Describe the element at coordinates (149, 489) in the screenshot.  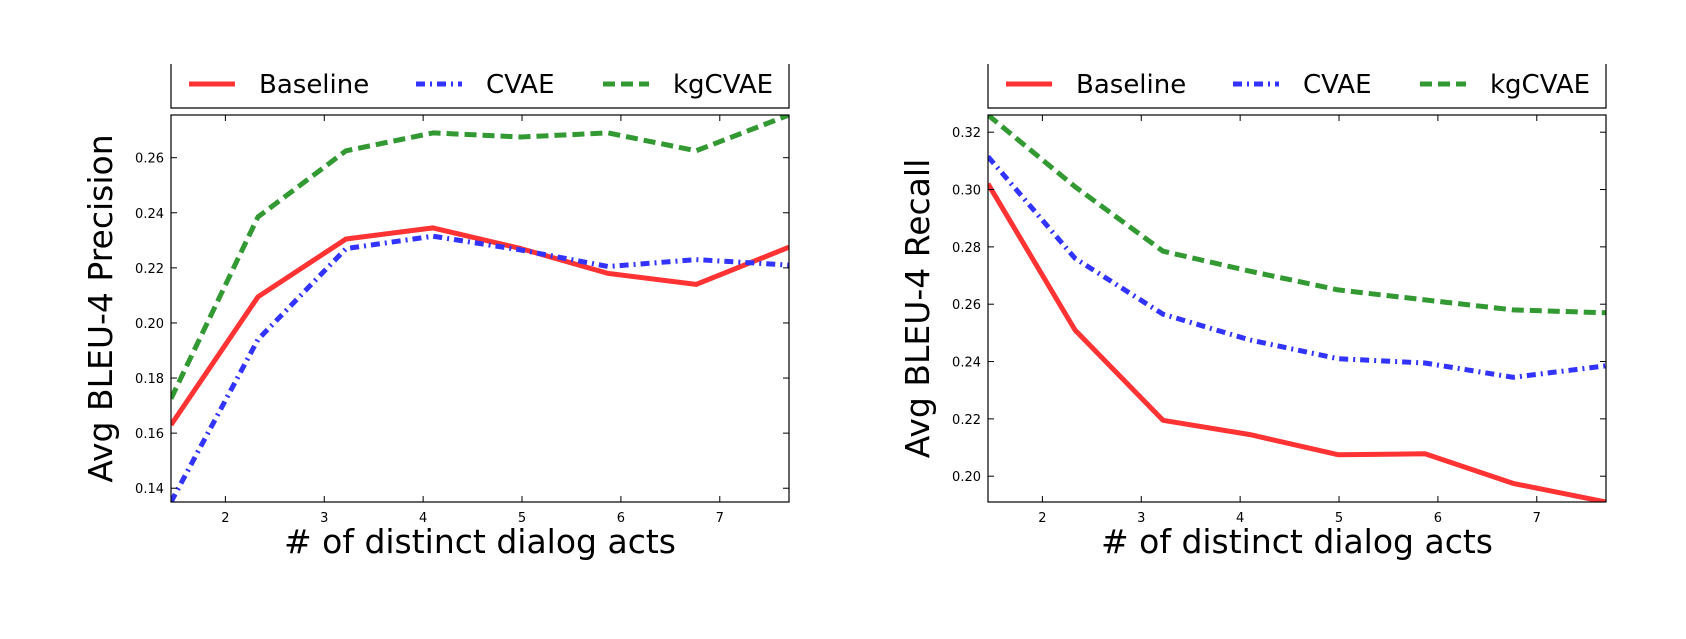
I see `y-tick-label: 0.14` at that location.